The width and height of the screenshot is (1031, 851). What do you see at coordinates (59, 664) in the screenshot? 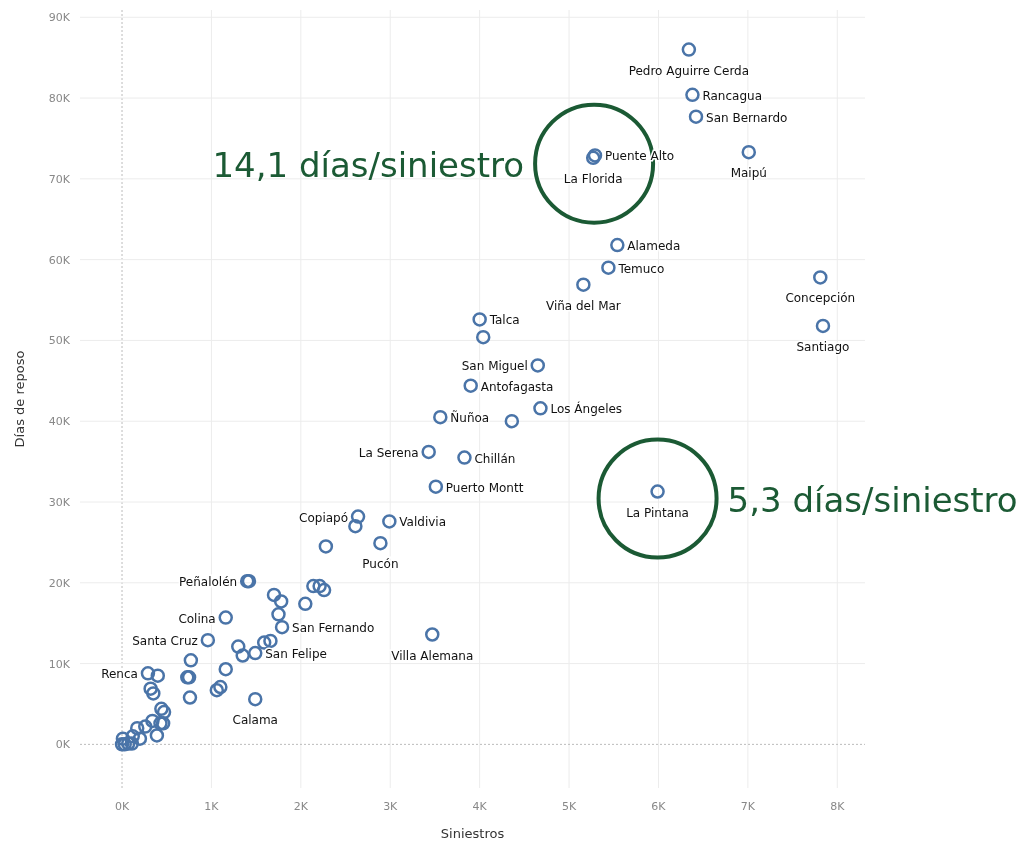
I see `y-tick-label: 10K` at bounding box center [59, 664].